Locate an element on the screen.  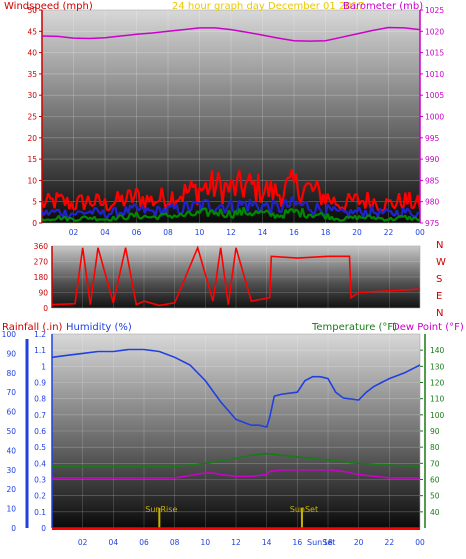
top-x-tick-label: 04 is located at coordinates (105, 232).